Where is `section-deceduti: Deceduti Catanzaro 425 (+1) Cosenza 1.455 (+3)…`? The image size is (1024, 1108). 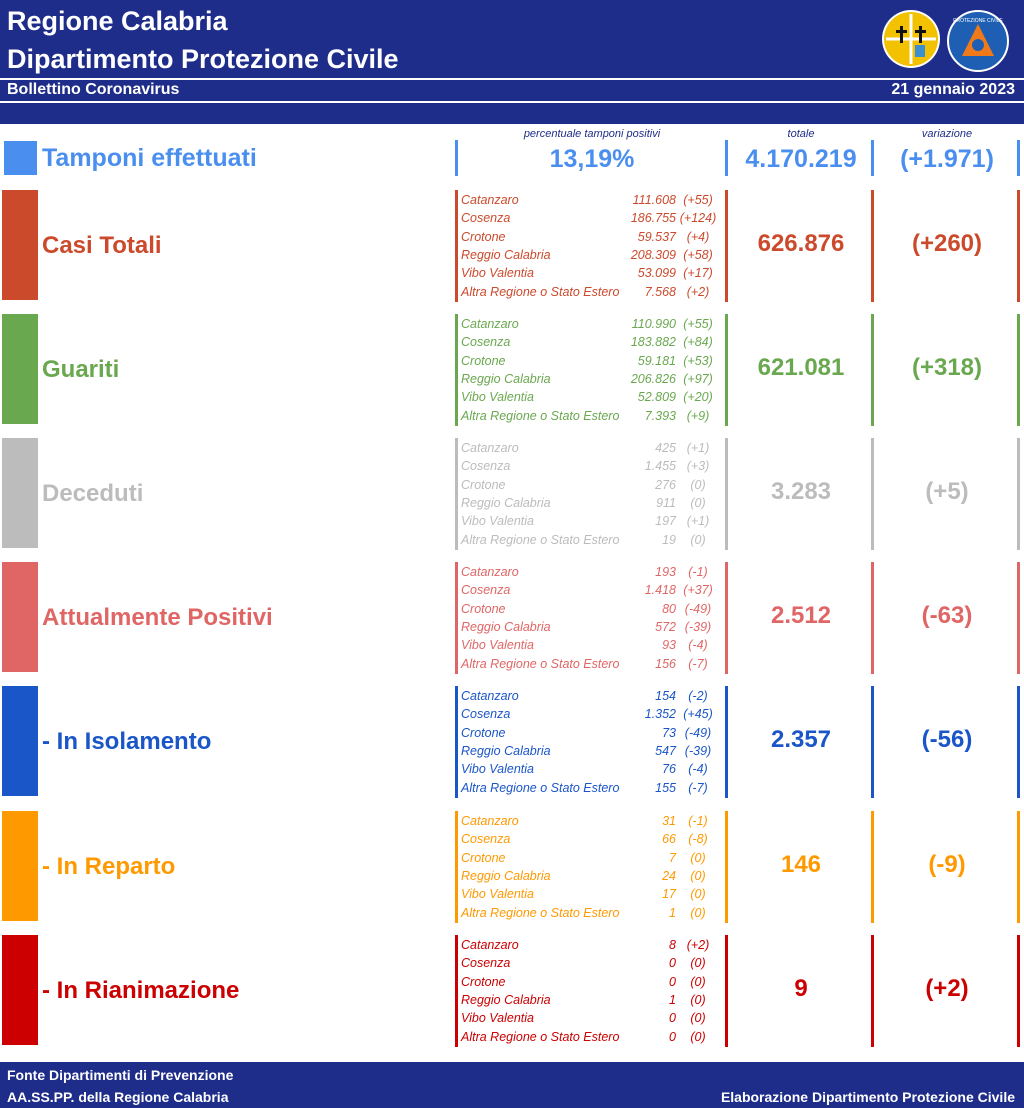
section-deceduti: Deceduti Catanzaro 425 (+1) Cosenza 1.455 (+3)… is located at coordinates (512, 494).